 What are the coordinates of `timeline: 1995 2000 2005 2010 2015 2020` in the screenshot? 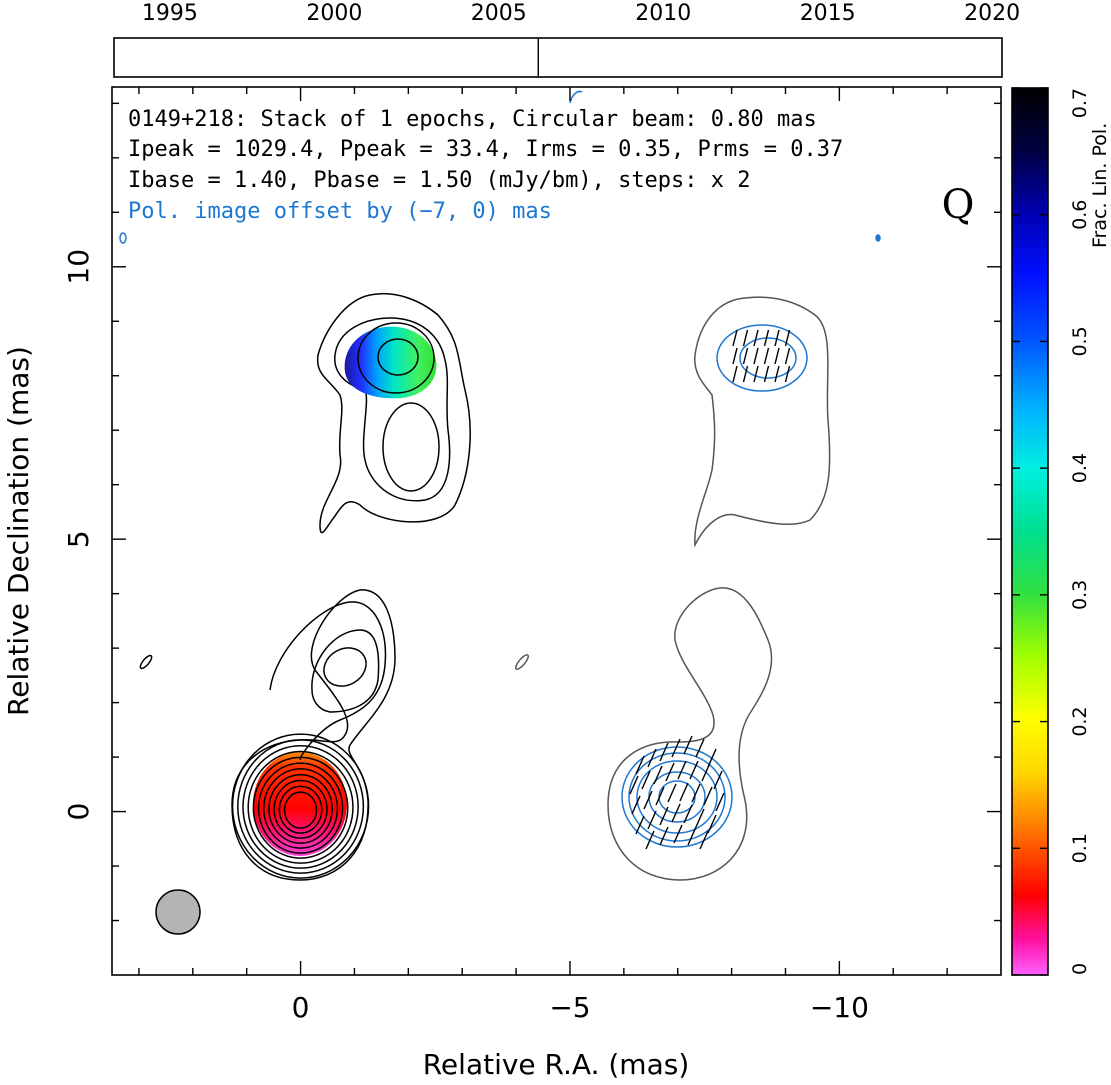 It's located at (566, 39).